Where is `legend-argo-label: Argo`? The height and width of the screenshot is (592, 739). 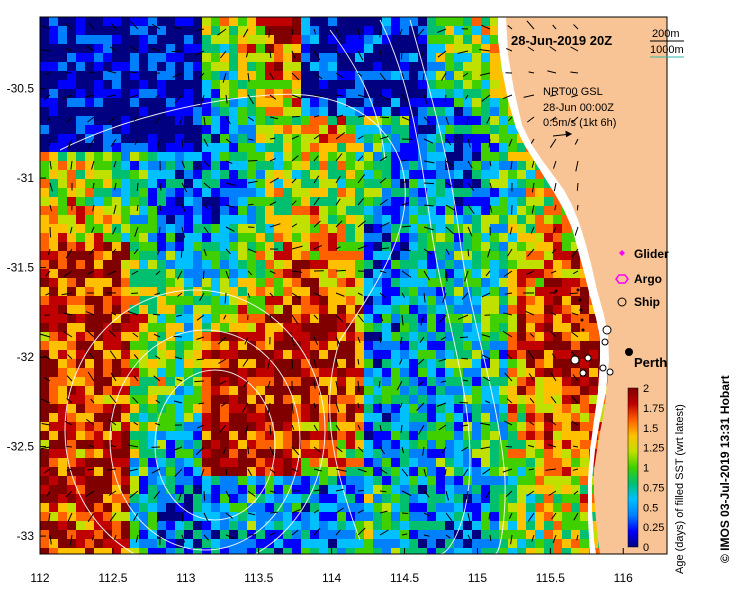
legend-argo-label: Argo is located at coordinates (648, 279).